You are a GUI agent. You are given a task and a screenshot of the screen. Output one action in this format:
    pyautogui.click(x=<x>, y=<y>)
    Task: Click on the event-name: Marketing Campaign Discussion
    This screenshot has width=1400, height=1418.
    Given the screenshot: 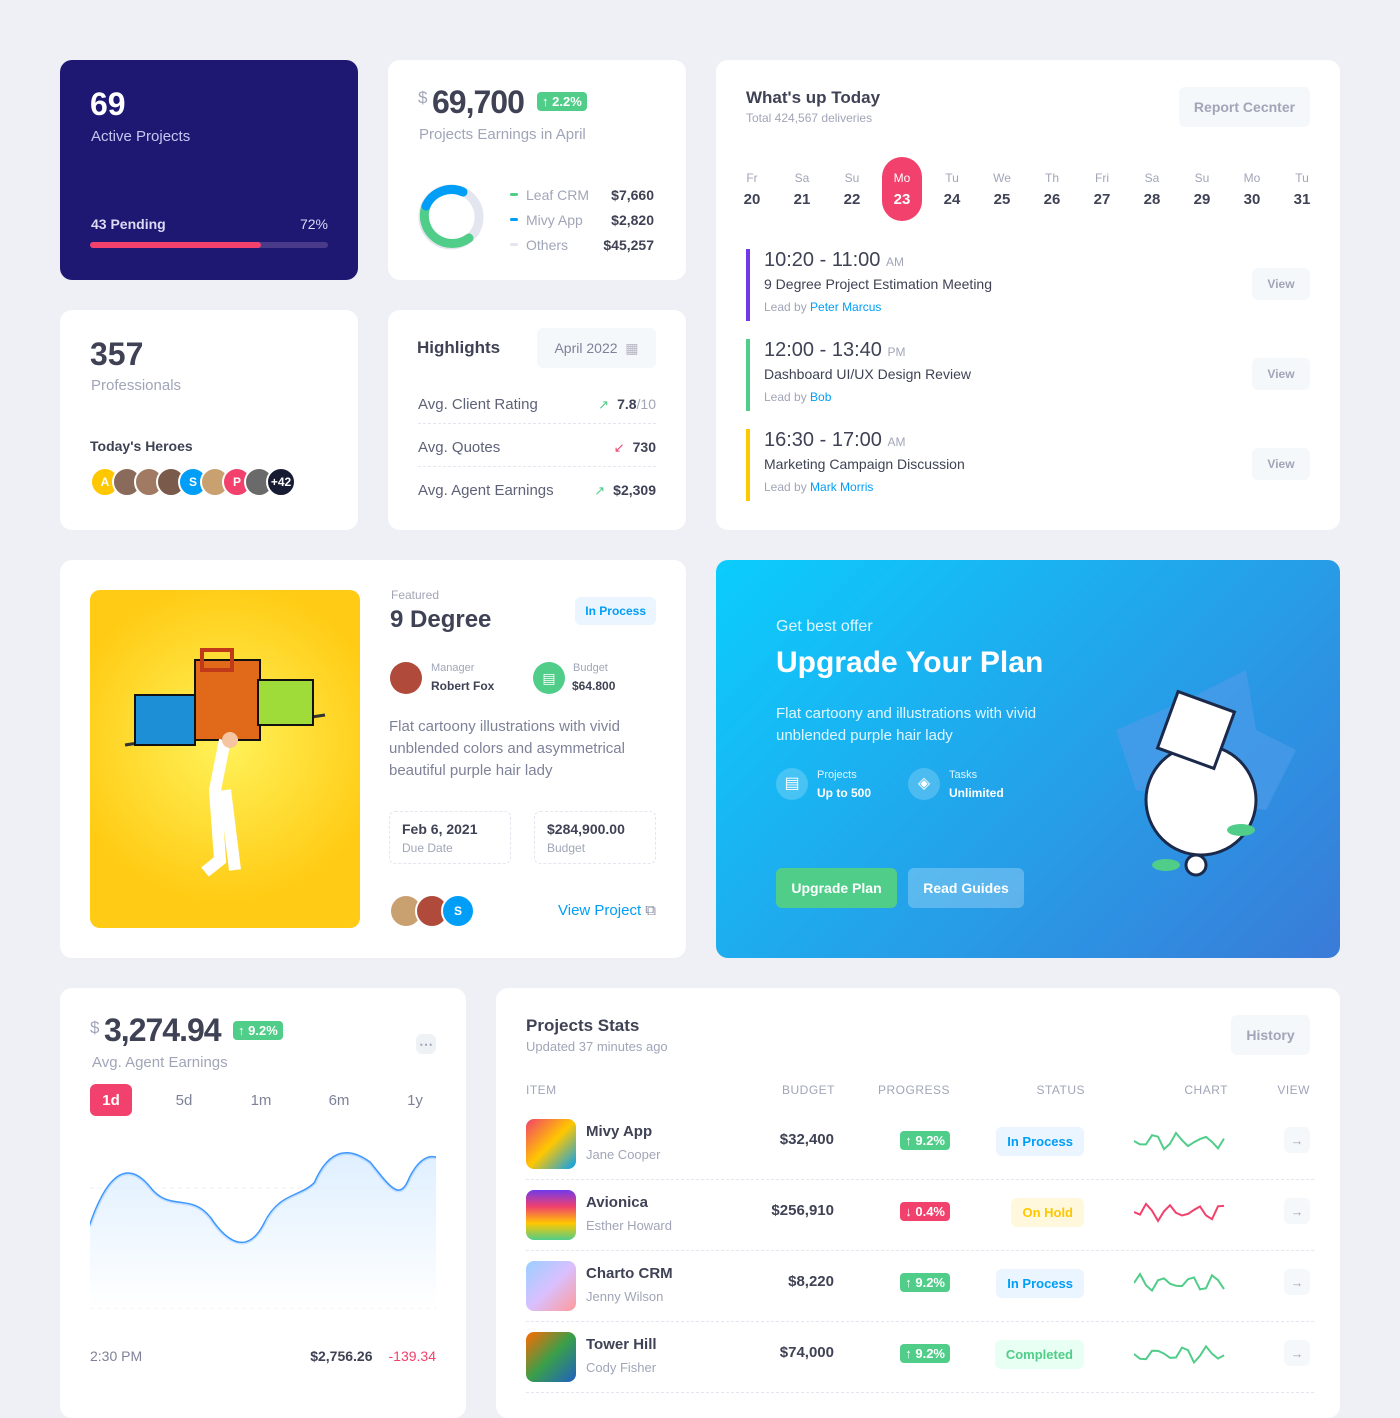 What is the action you would take?
    pyautogui.click(x=864, y=464)
    